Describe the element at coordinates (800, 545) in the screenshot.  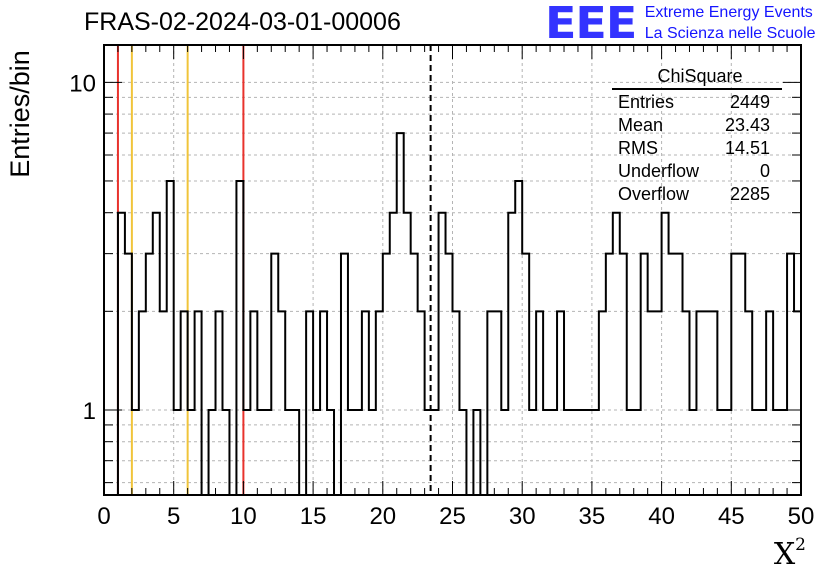
I see `x-axis-label-exponent: 2` at that location.